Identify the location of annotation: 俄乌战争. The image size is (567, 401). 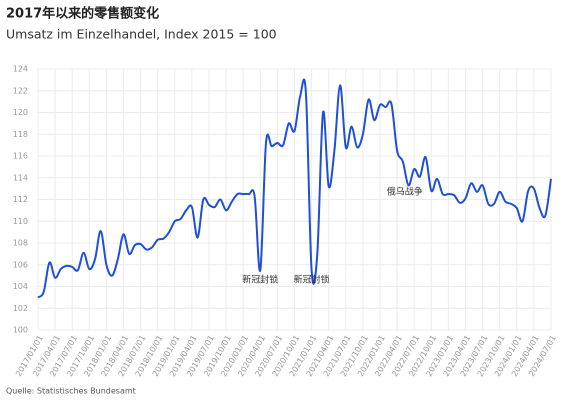
(405, 192).